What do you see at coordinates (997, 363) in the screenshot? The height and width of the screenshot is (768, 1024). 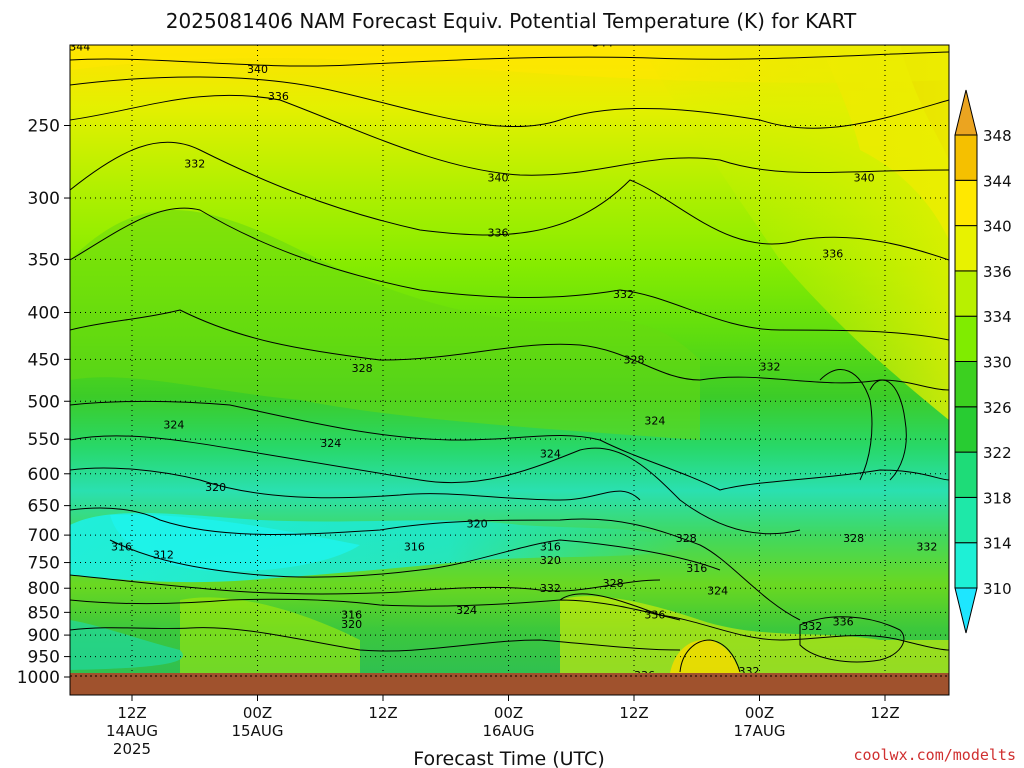 I see `colorbar-label: 330` at bounding box center [997, 363].